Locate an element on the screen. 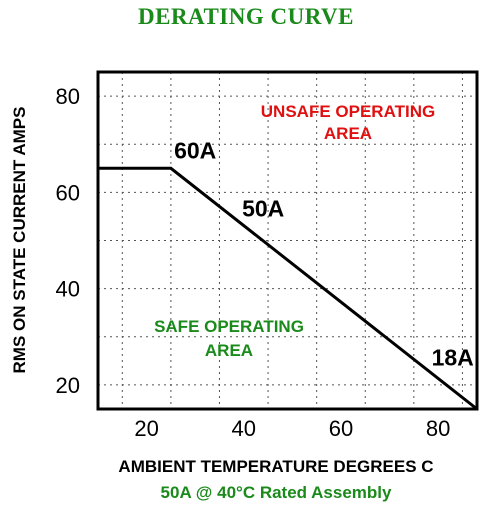  y-tick-label: 80 is located at coordinates (68, 96).